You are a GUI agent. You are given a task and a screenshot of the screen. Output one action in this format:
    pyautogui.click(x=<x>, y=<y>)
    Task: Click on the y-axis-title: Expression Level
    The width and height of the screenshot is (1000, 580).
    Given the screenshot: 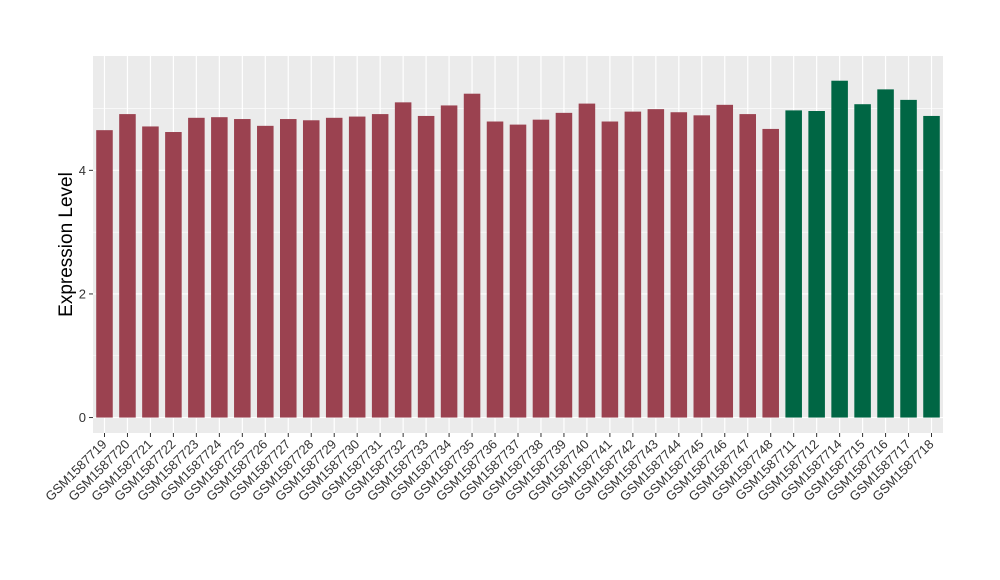 What is the action you would take?
    pyautogui.click(x=66, y=244)
    